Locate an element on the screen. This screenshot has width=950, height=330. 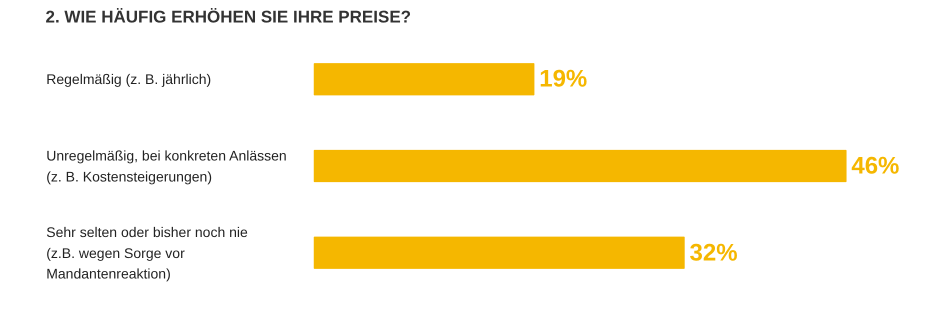
chart-title: 2. WIE HÄUFIG ERHÖHEN SIE IHRE PREISE? is located at coordinates (229, 17).